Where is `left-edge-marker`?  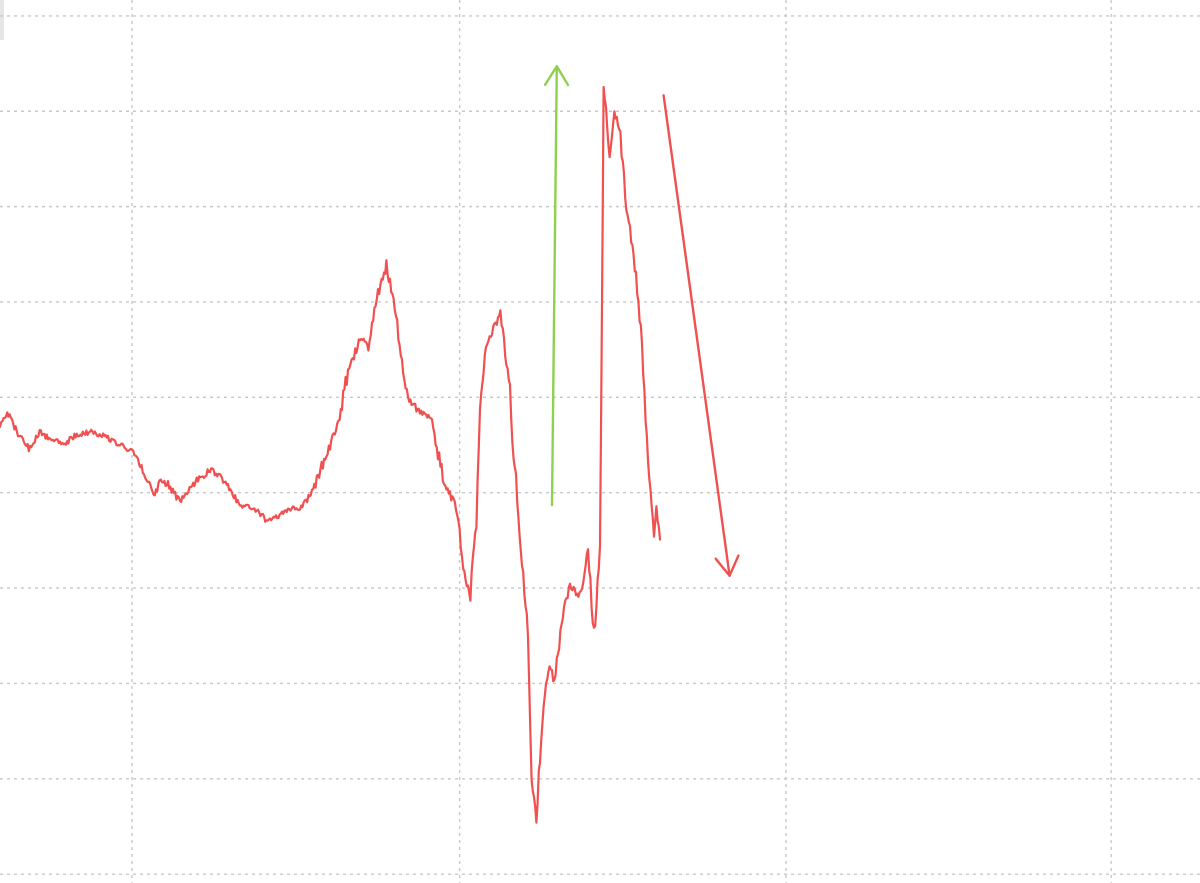
left-edge-marker is located at coordinates (2, 20).